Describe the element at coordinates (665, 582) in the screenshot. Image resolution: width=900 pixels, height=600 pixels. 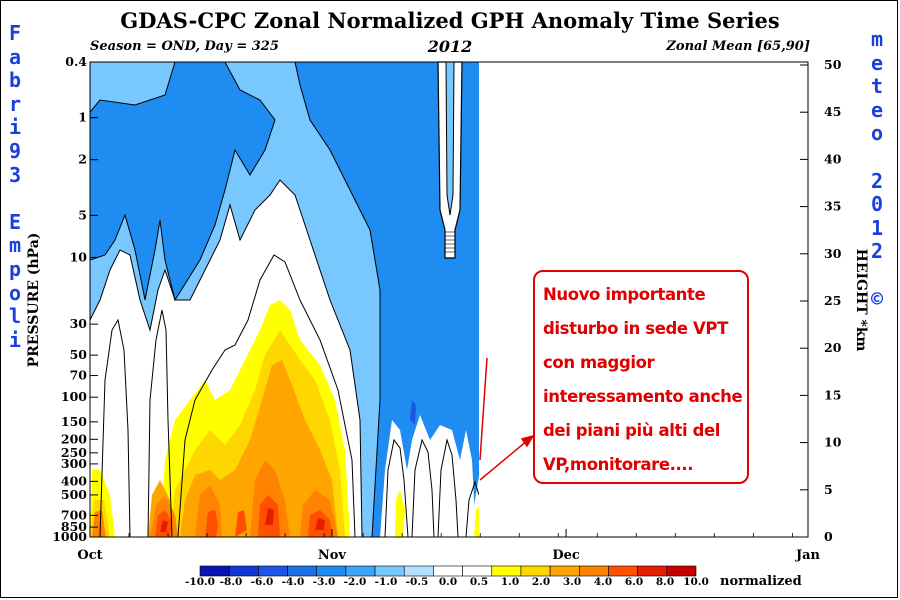
I see `colorbar-tick-label: 8.0` at that location.